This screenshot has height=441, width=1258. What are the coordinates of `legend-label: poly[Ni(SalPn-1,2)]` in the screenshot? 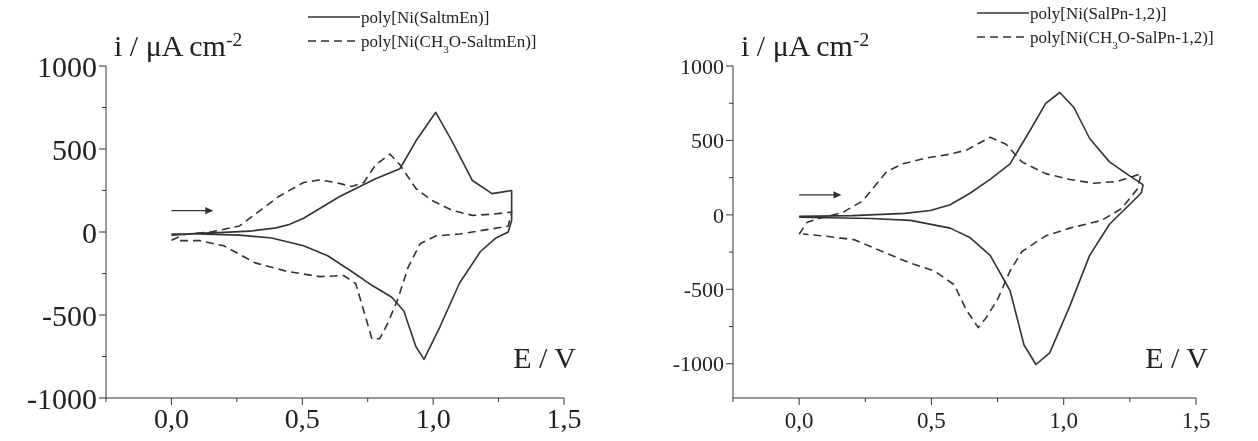 It's located at (1098, 13).